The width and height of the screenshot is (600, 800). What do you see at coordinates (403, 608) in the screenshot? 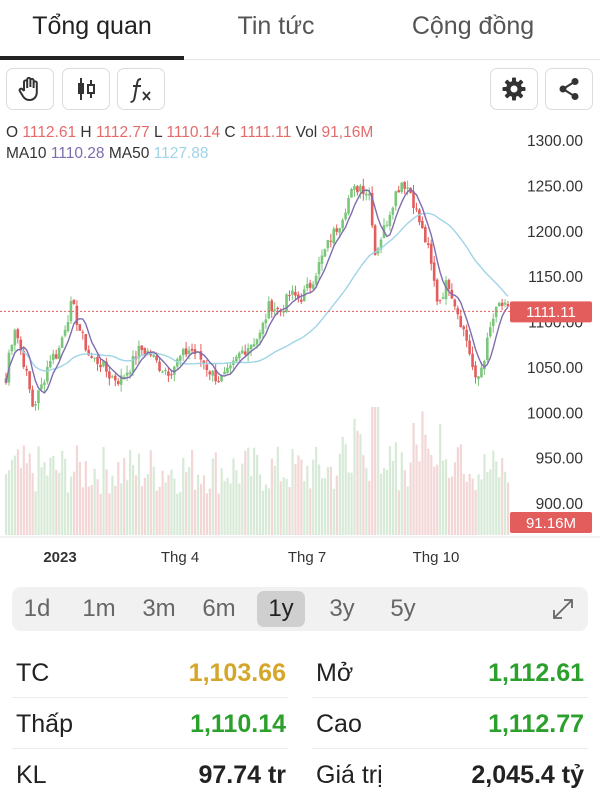
I see `range-5y-button: 5y` at bounding box center [403, 608].